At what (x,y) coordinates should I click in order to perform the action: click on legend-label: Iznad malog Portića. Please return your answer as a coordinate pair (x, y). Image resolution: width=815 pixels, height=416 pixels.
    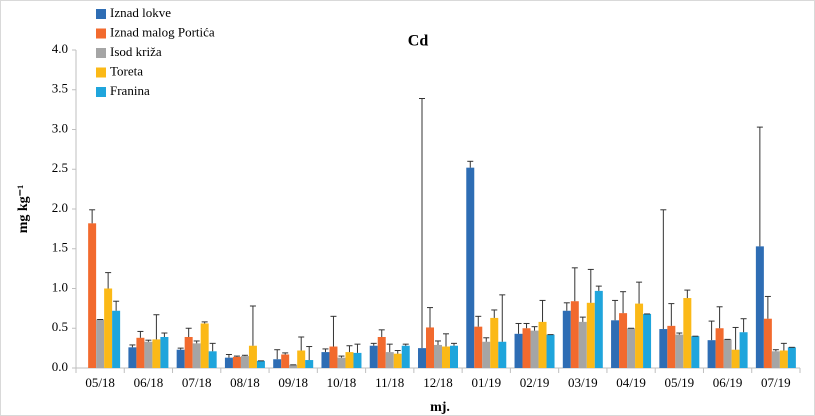
    Looking at the image, I should click on (162, 31).